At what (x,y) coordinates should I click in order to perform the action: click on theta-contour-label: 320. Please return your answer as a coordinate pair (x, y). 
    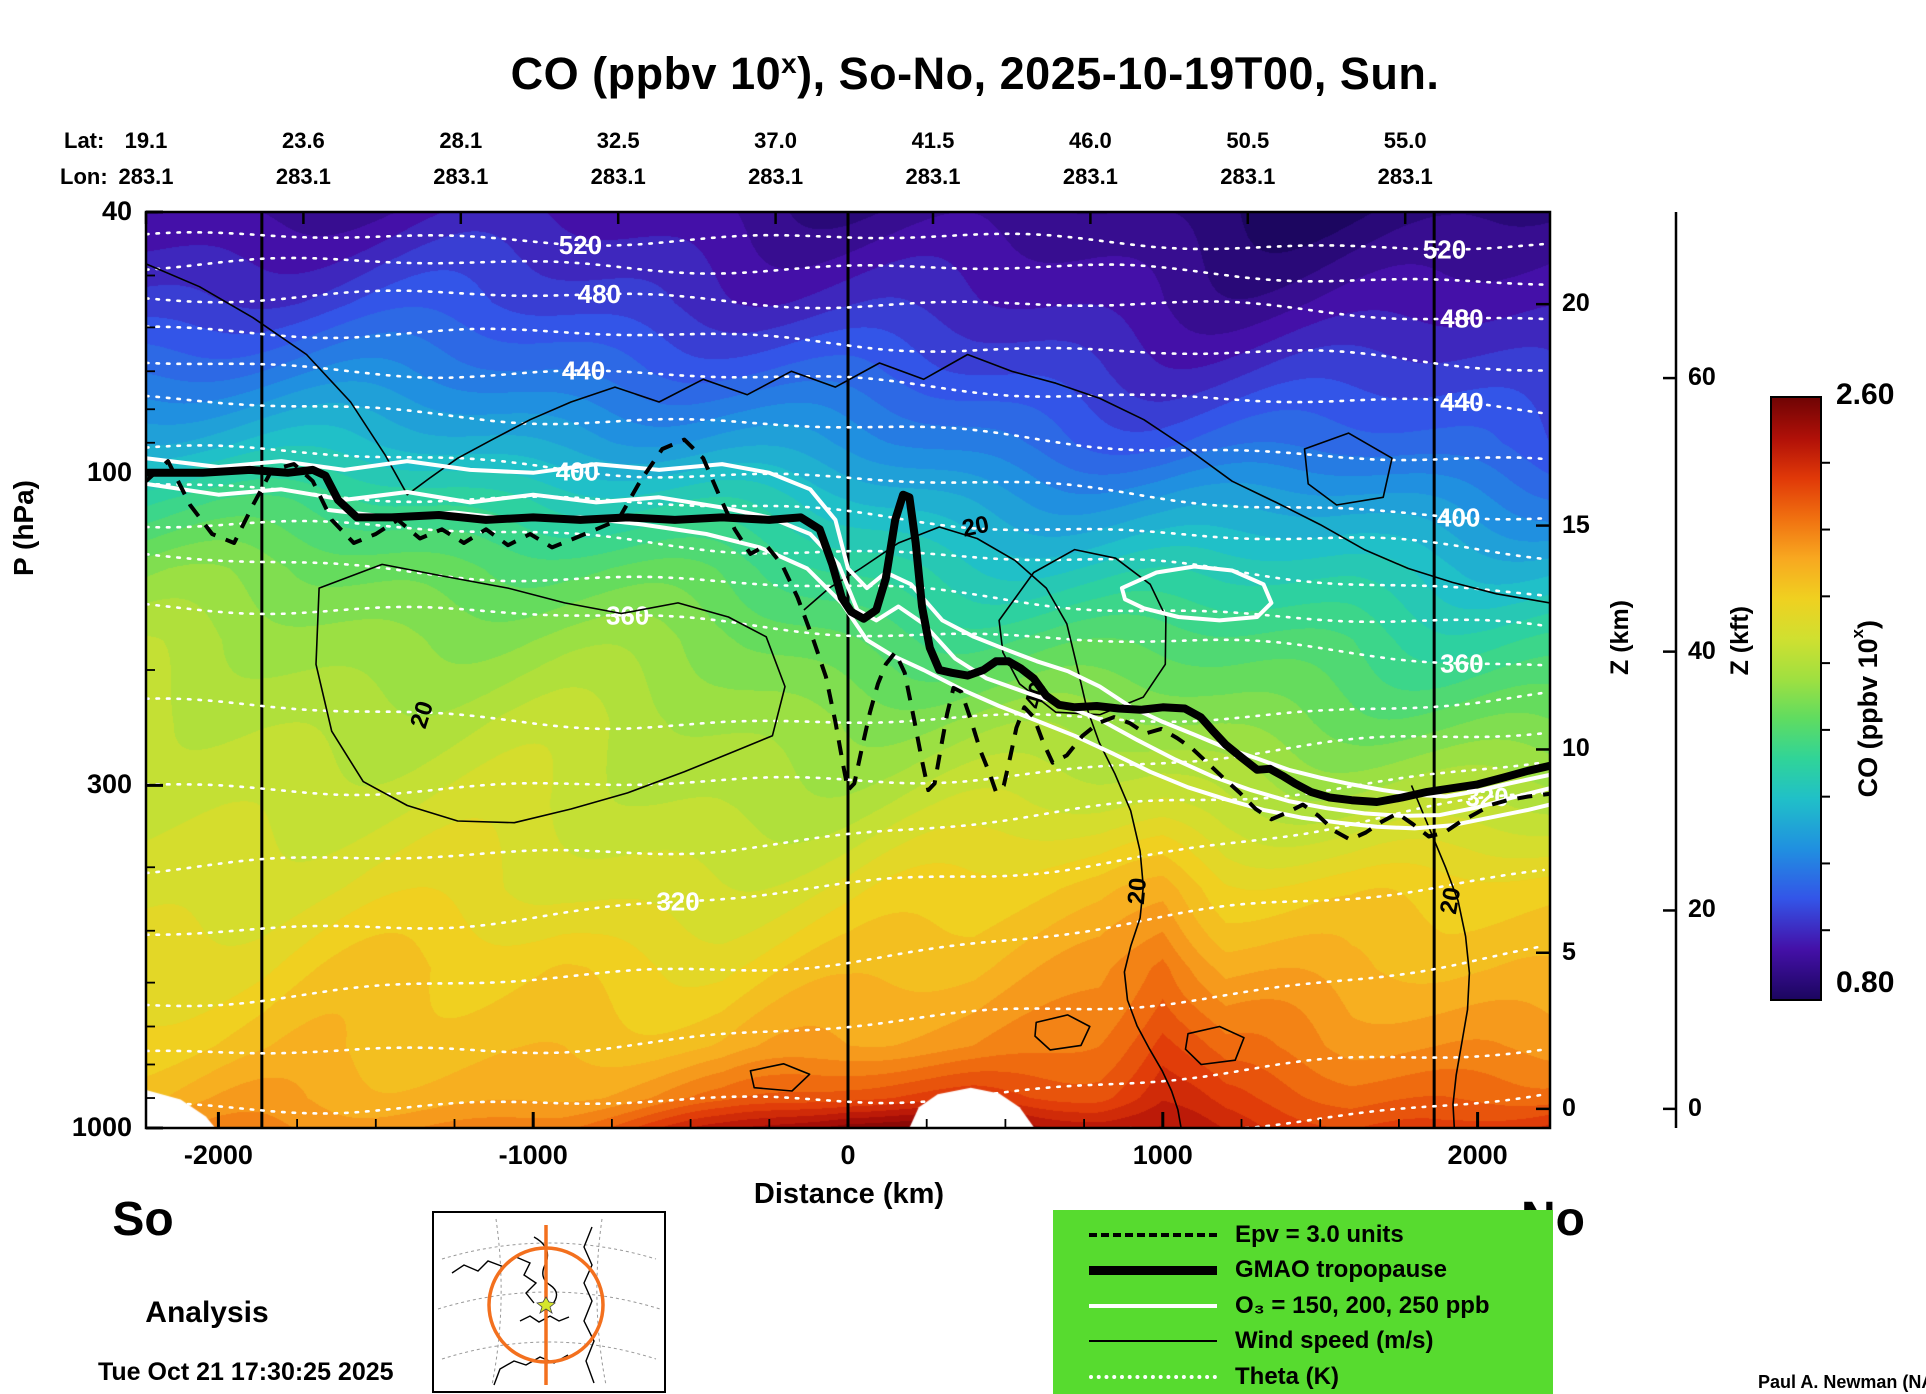
    Looking at the image, I should click on (677, 902).